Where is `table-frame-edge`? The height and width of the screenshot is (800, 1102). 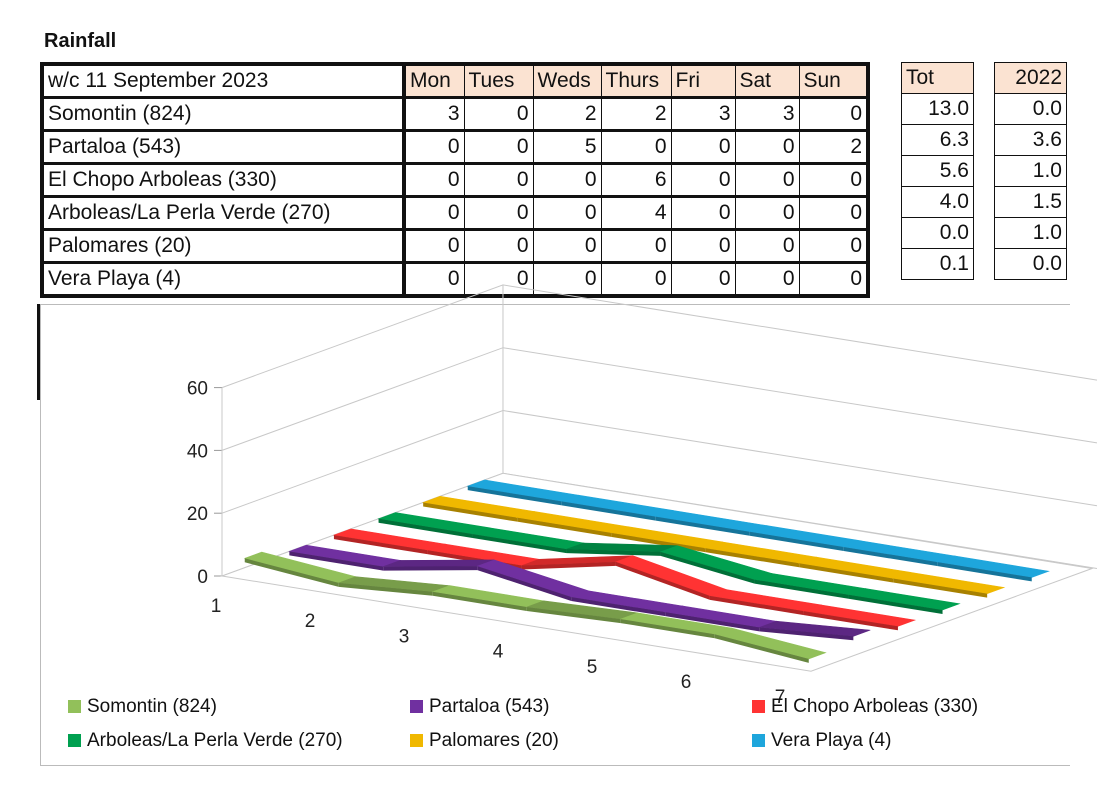
table-frame-edge is located at coordinates (39, 352).